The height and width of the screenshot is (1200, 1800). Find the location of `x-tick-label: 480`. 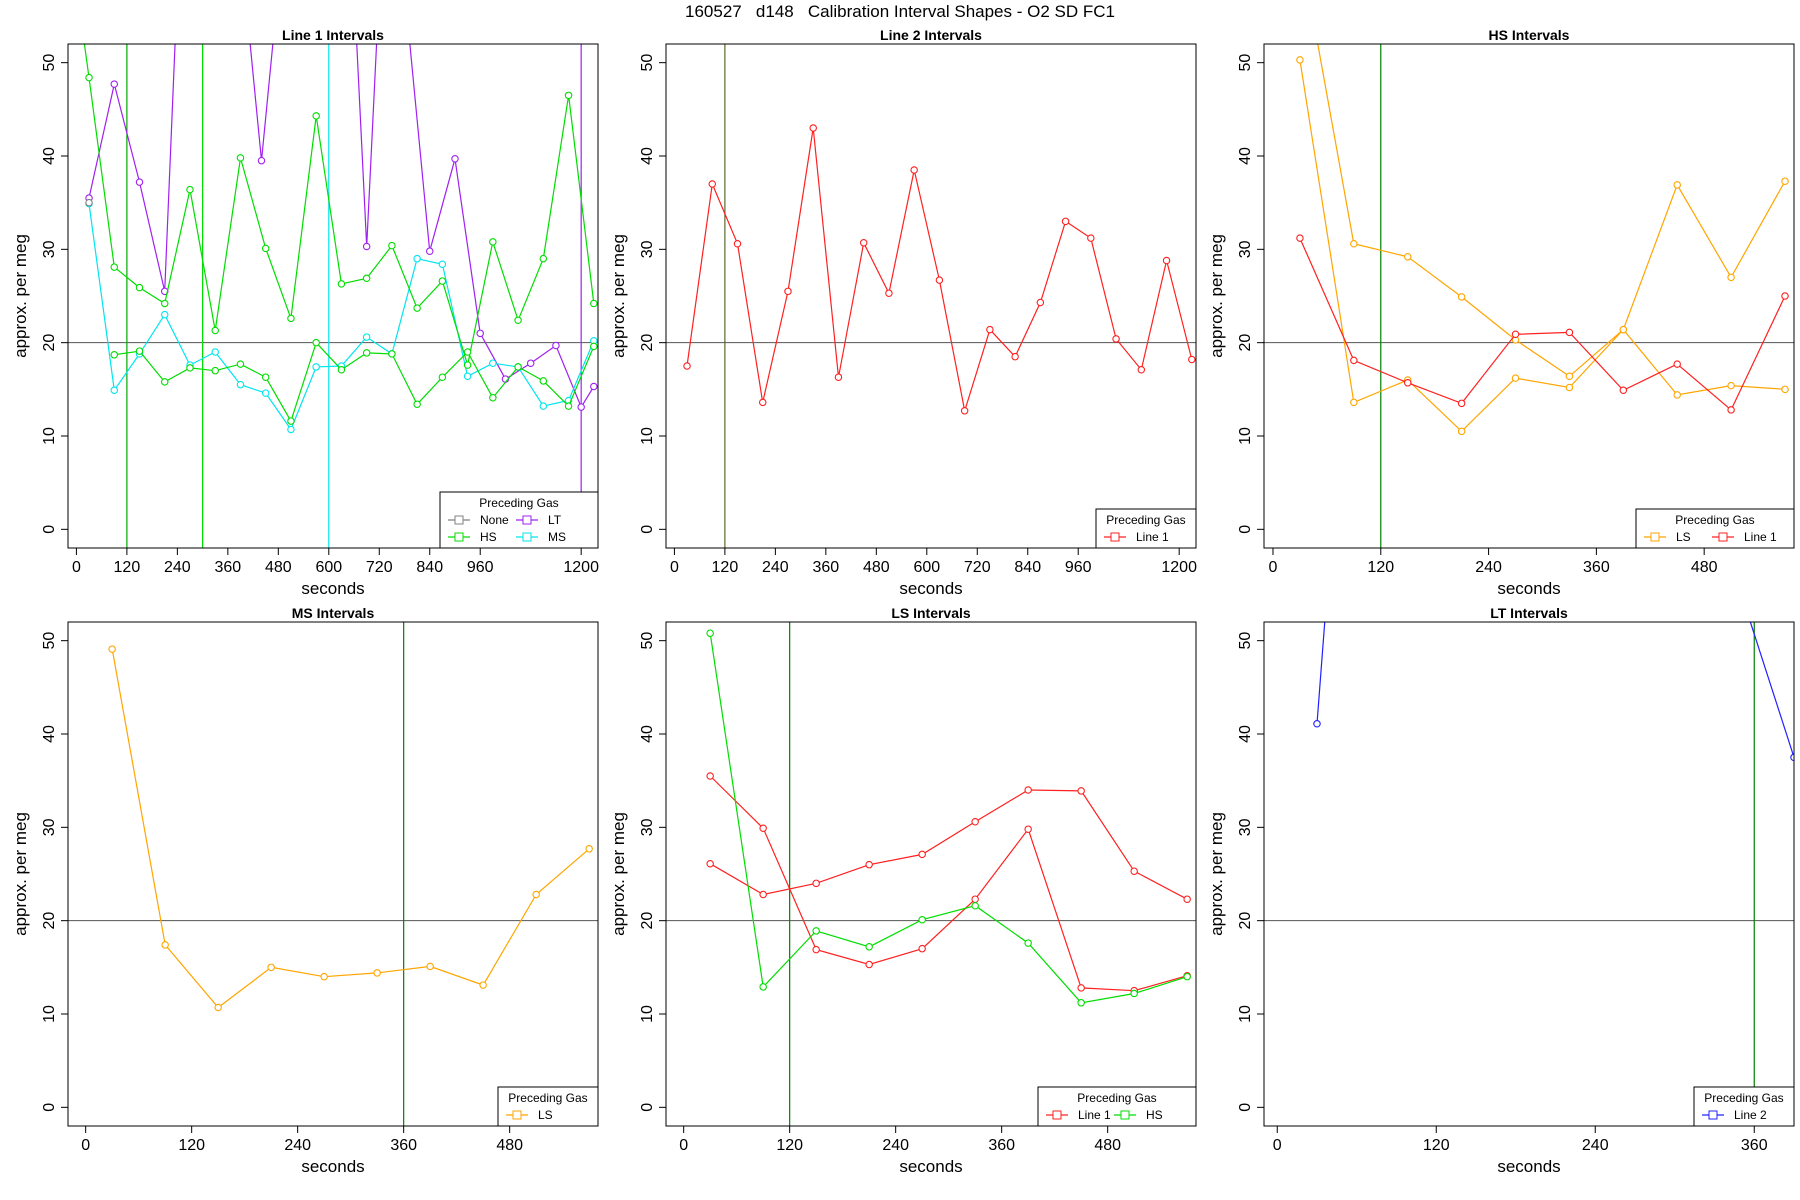

x-tick-label: 480 is located at coordinates (509, 1145).